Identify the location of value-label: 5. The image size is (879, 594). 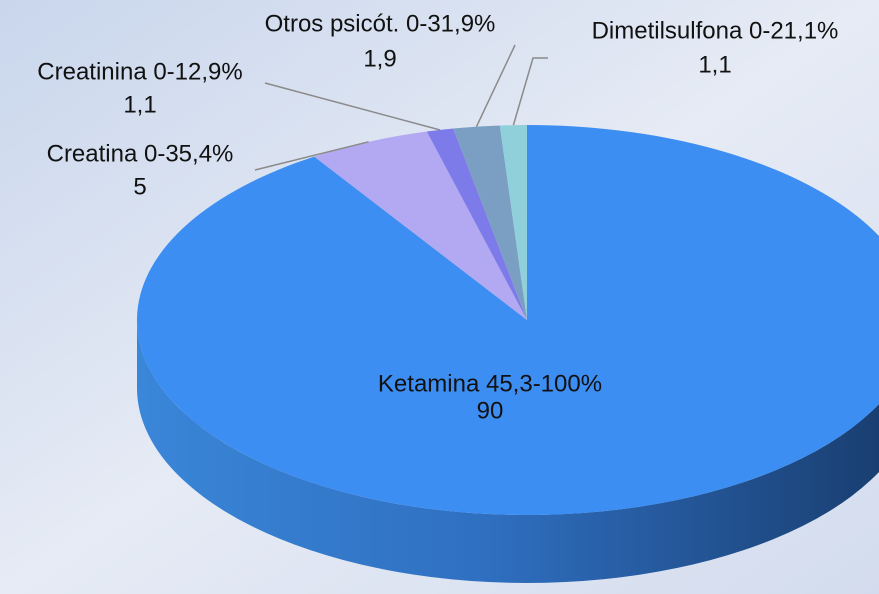
(139, 186).